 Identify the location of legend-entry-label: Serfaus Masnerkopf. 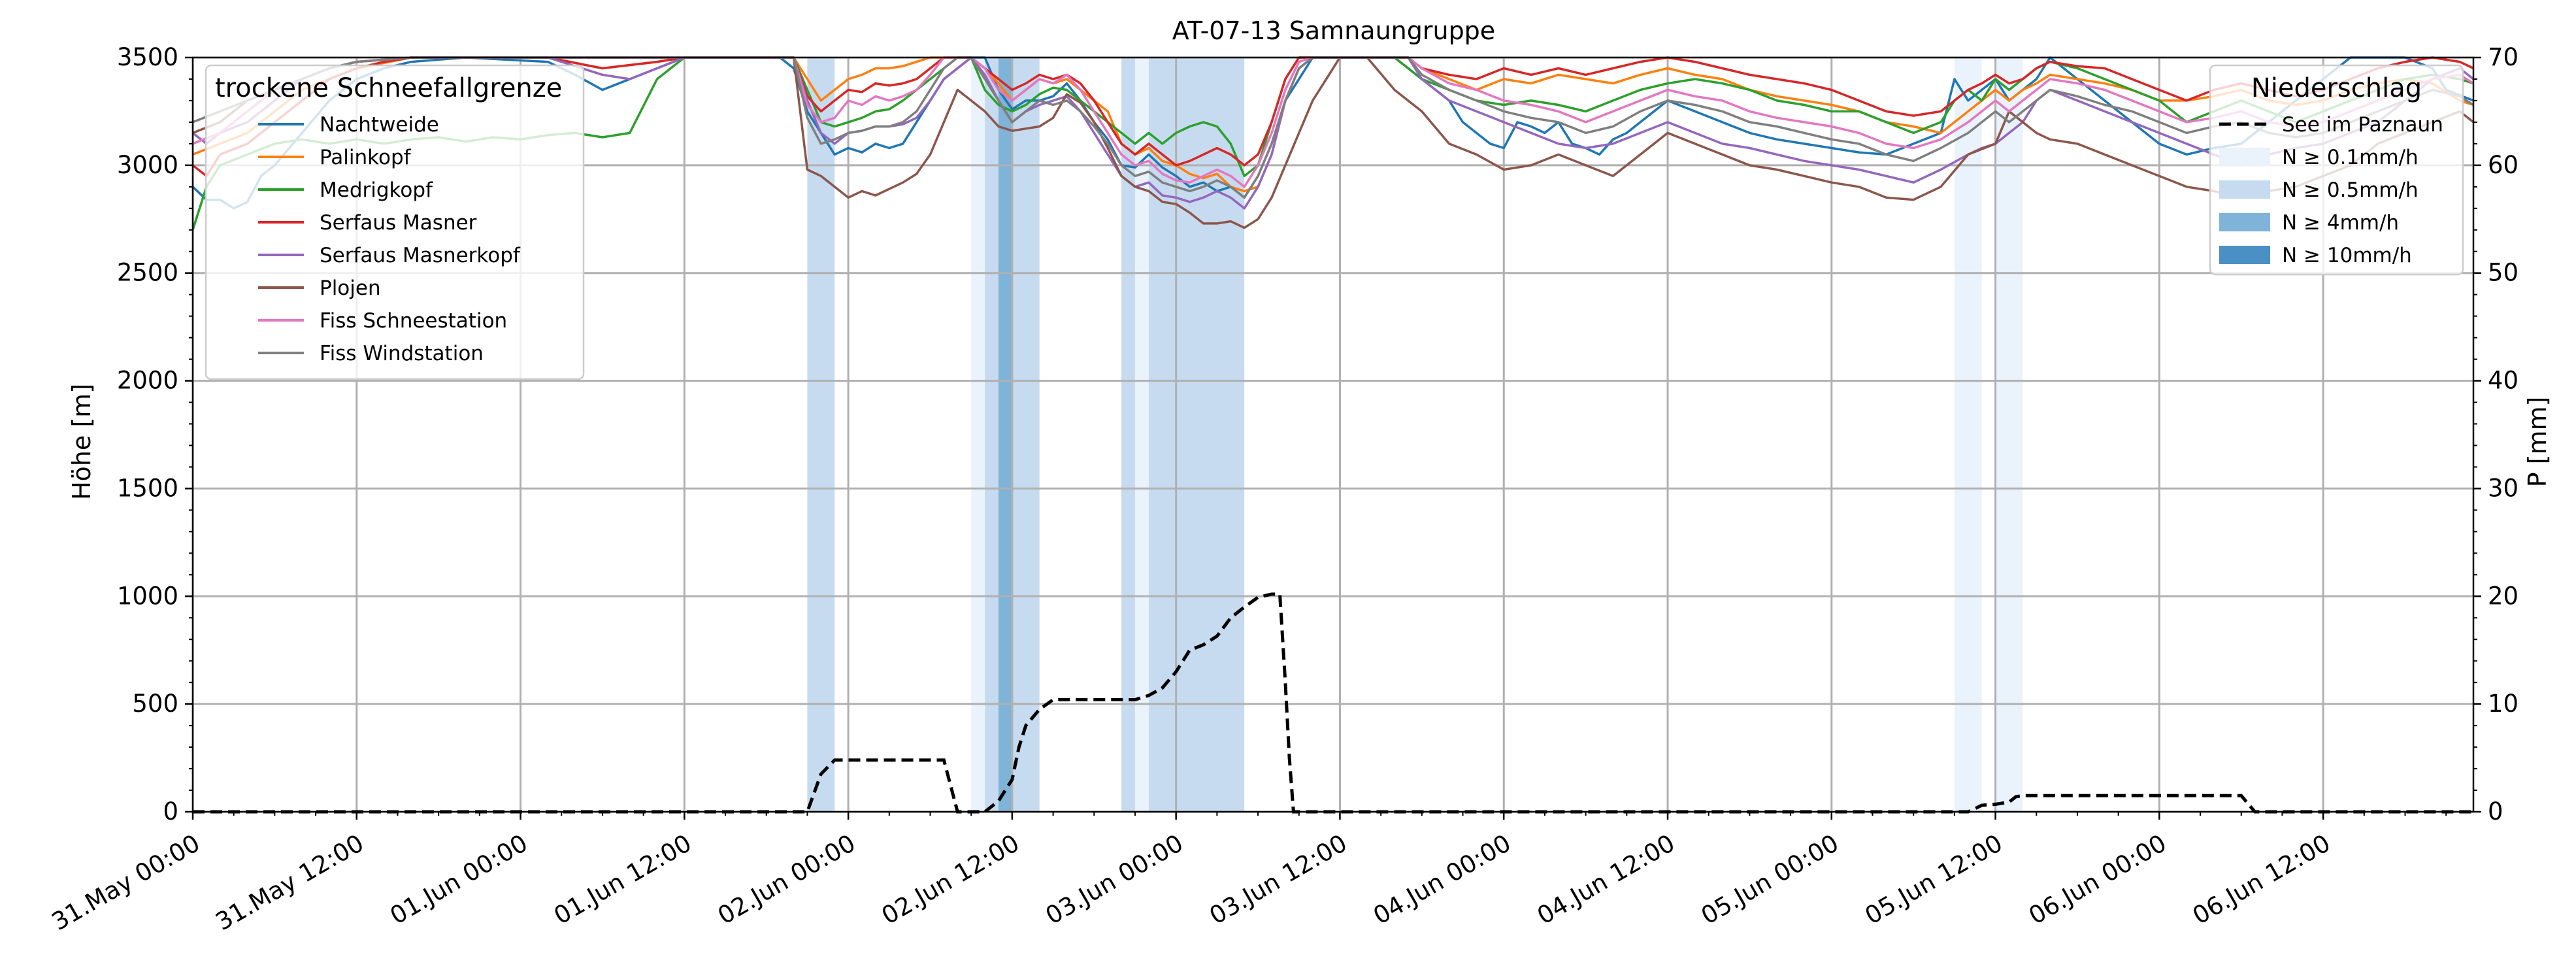
(420, 255).